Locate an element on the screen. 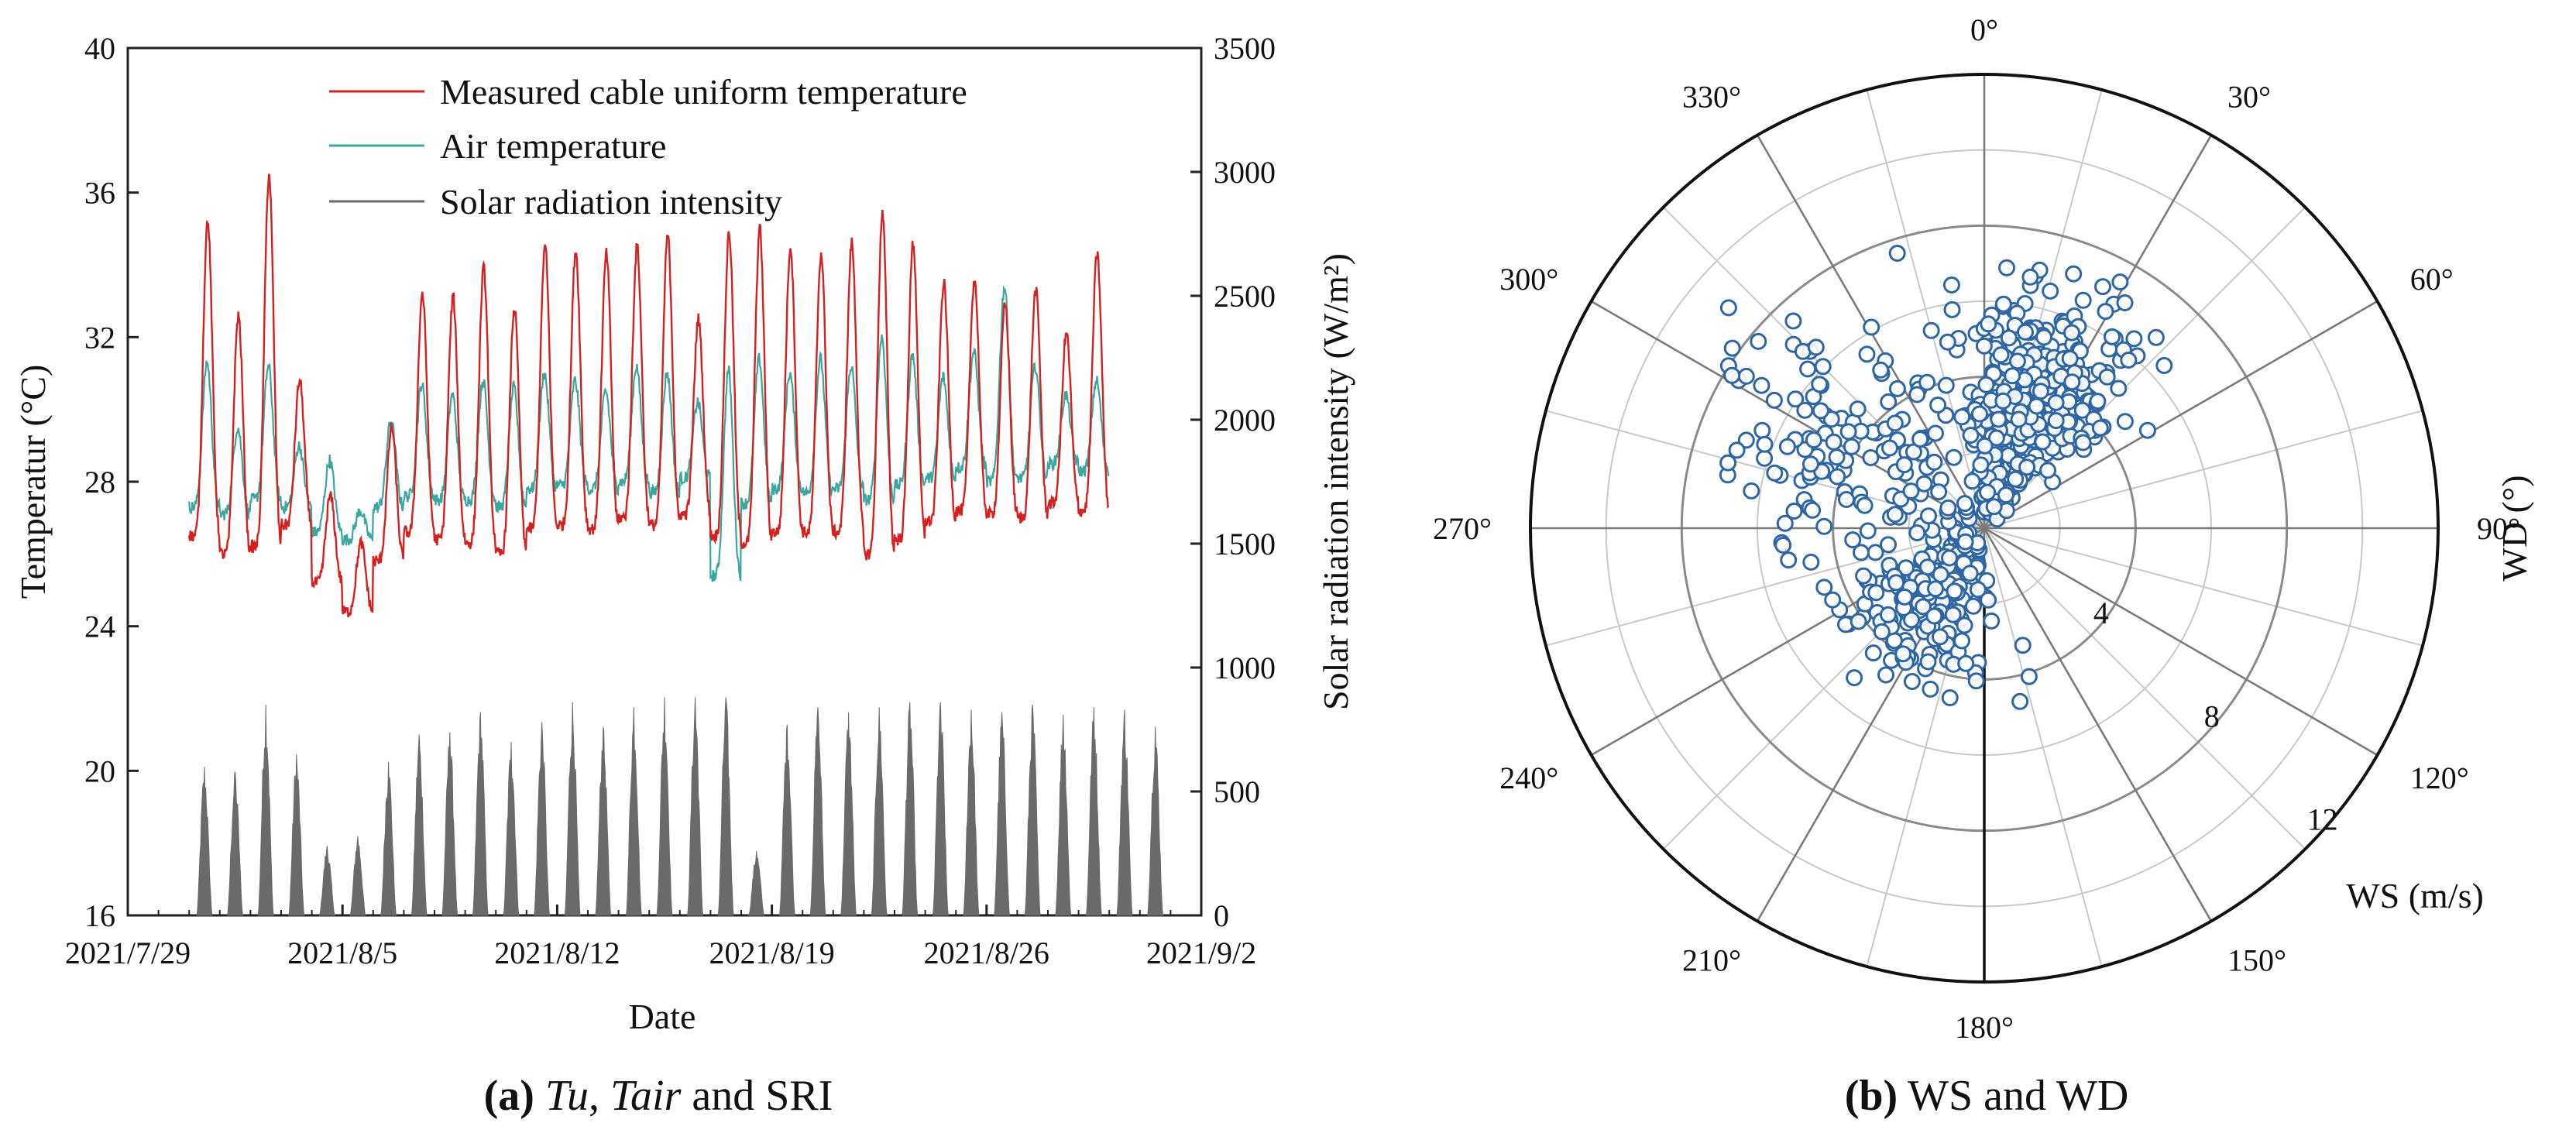  x-axis-label: Date is located at coordinates (662, 1017).